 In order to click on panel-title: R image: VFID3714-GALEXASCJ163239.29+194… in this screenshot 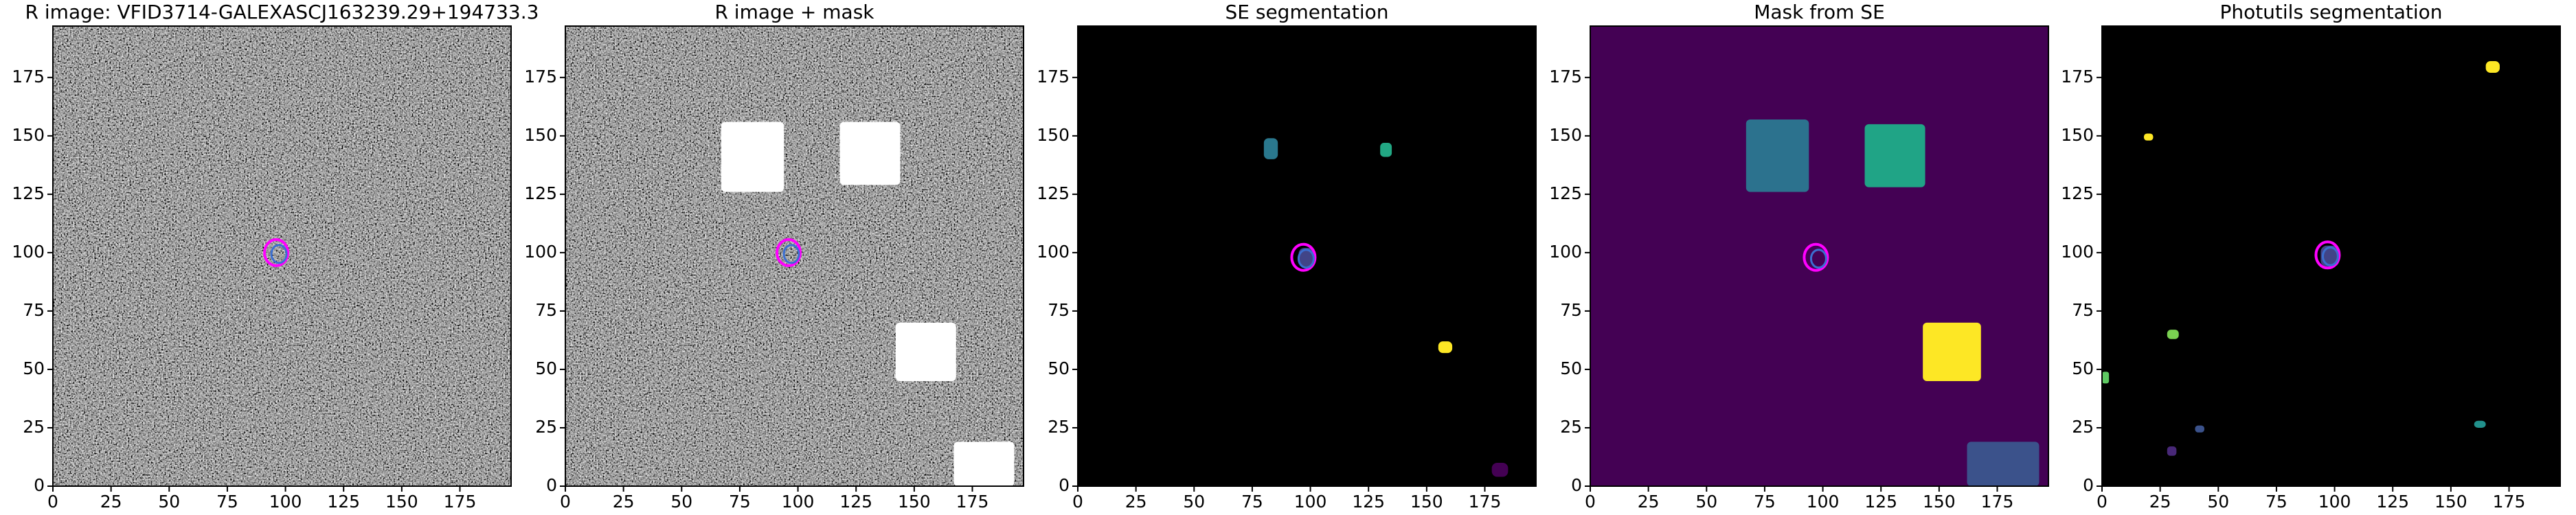, I will do `click(282, 12)`.